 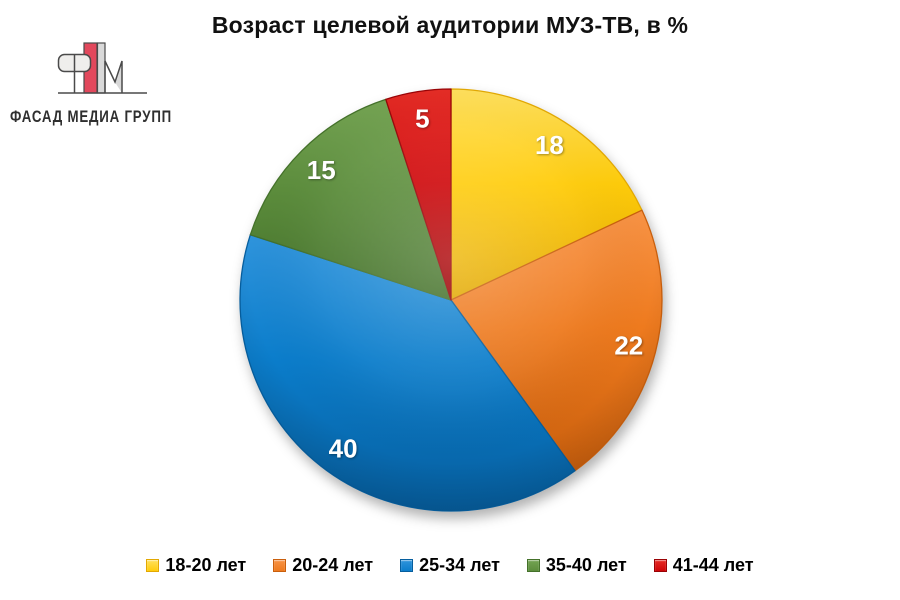 I want to click on logo-m-glyph, so click(x=113, y=76).